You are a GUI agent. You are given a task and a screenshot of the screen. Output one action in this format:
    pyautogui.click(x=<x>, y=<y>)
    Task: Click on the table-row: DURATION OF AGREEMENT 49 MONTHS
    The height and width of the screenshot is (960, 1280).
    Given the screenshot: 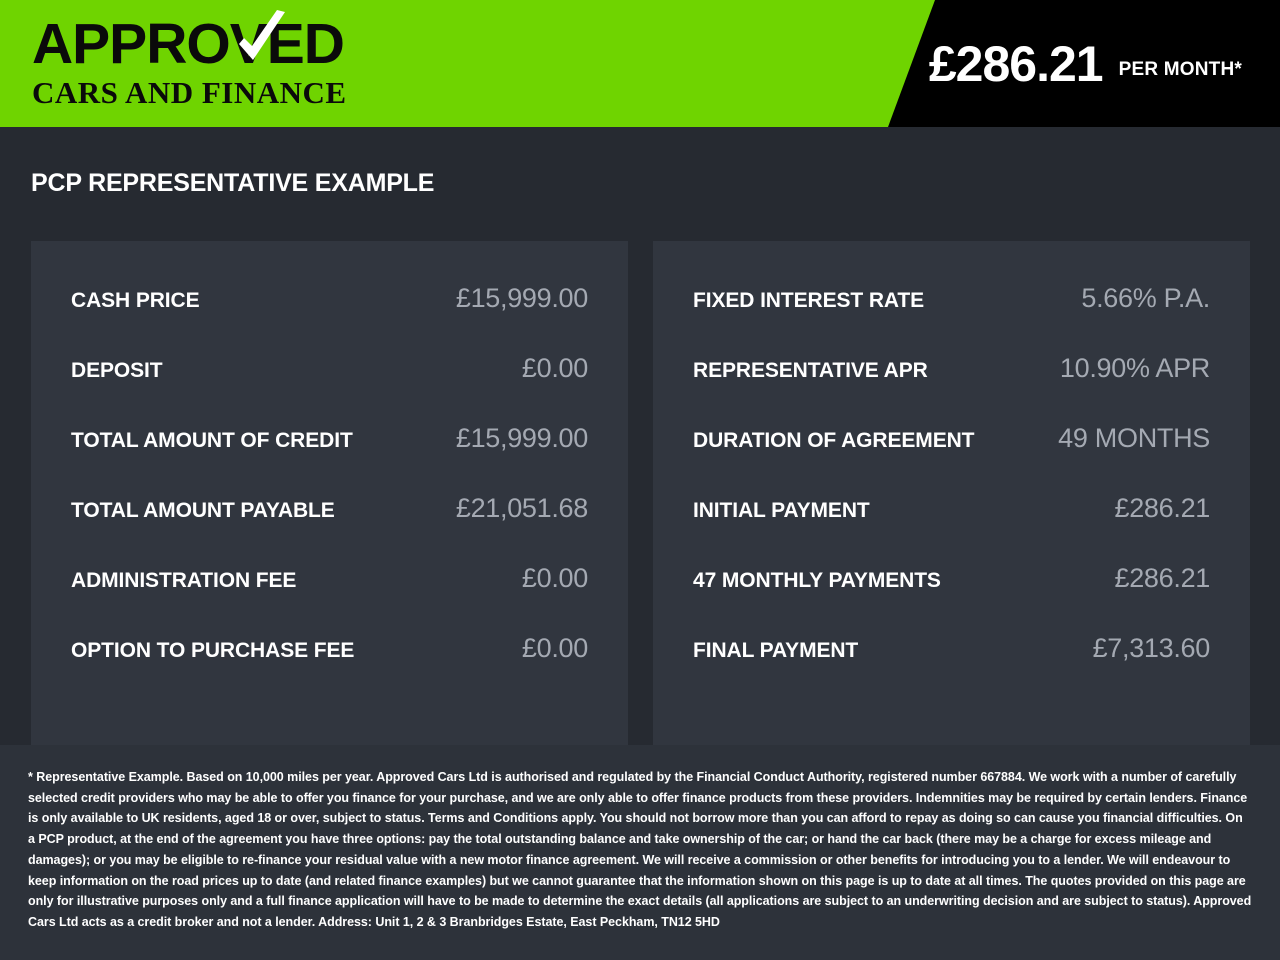 What is the action you would take?
    pyautogui.click(x=951, y=458)
    